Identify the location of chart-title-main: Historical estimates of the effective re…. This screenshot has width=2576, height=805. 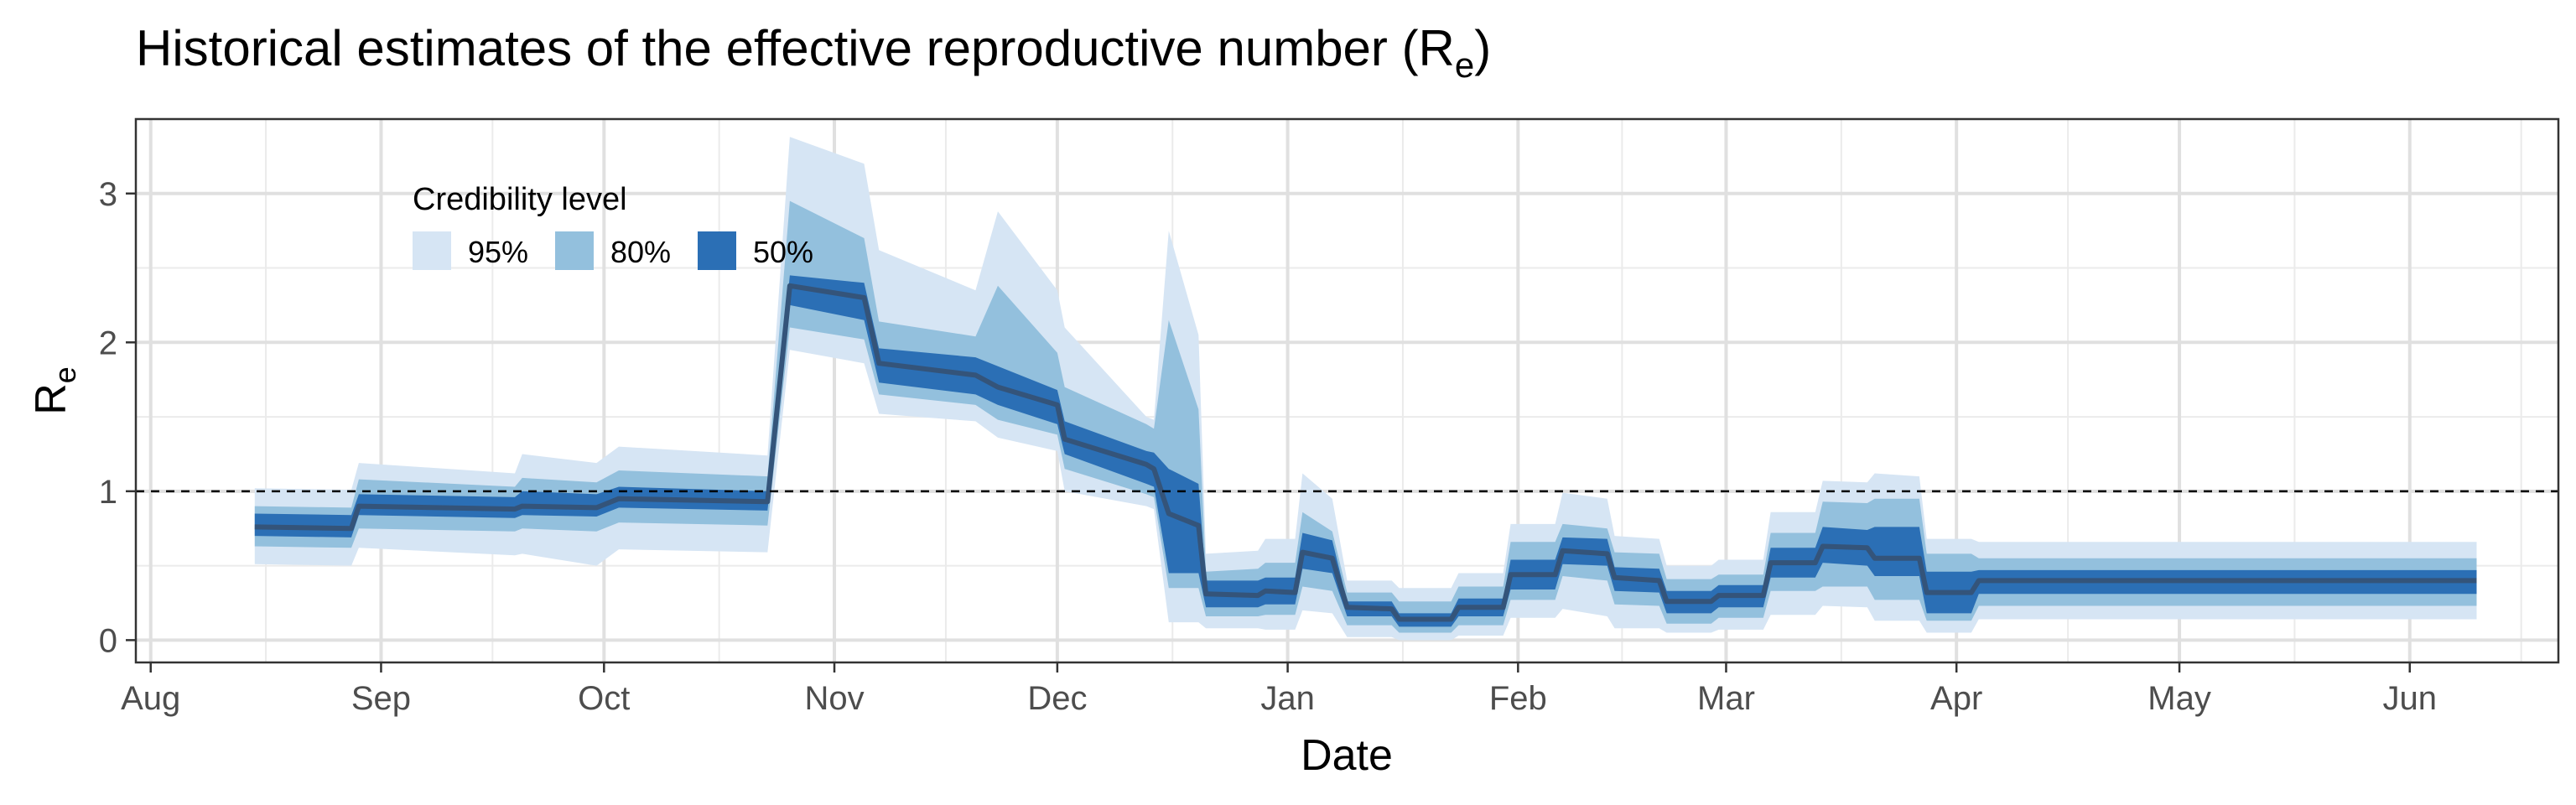
(795, 48).